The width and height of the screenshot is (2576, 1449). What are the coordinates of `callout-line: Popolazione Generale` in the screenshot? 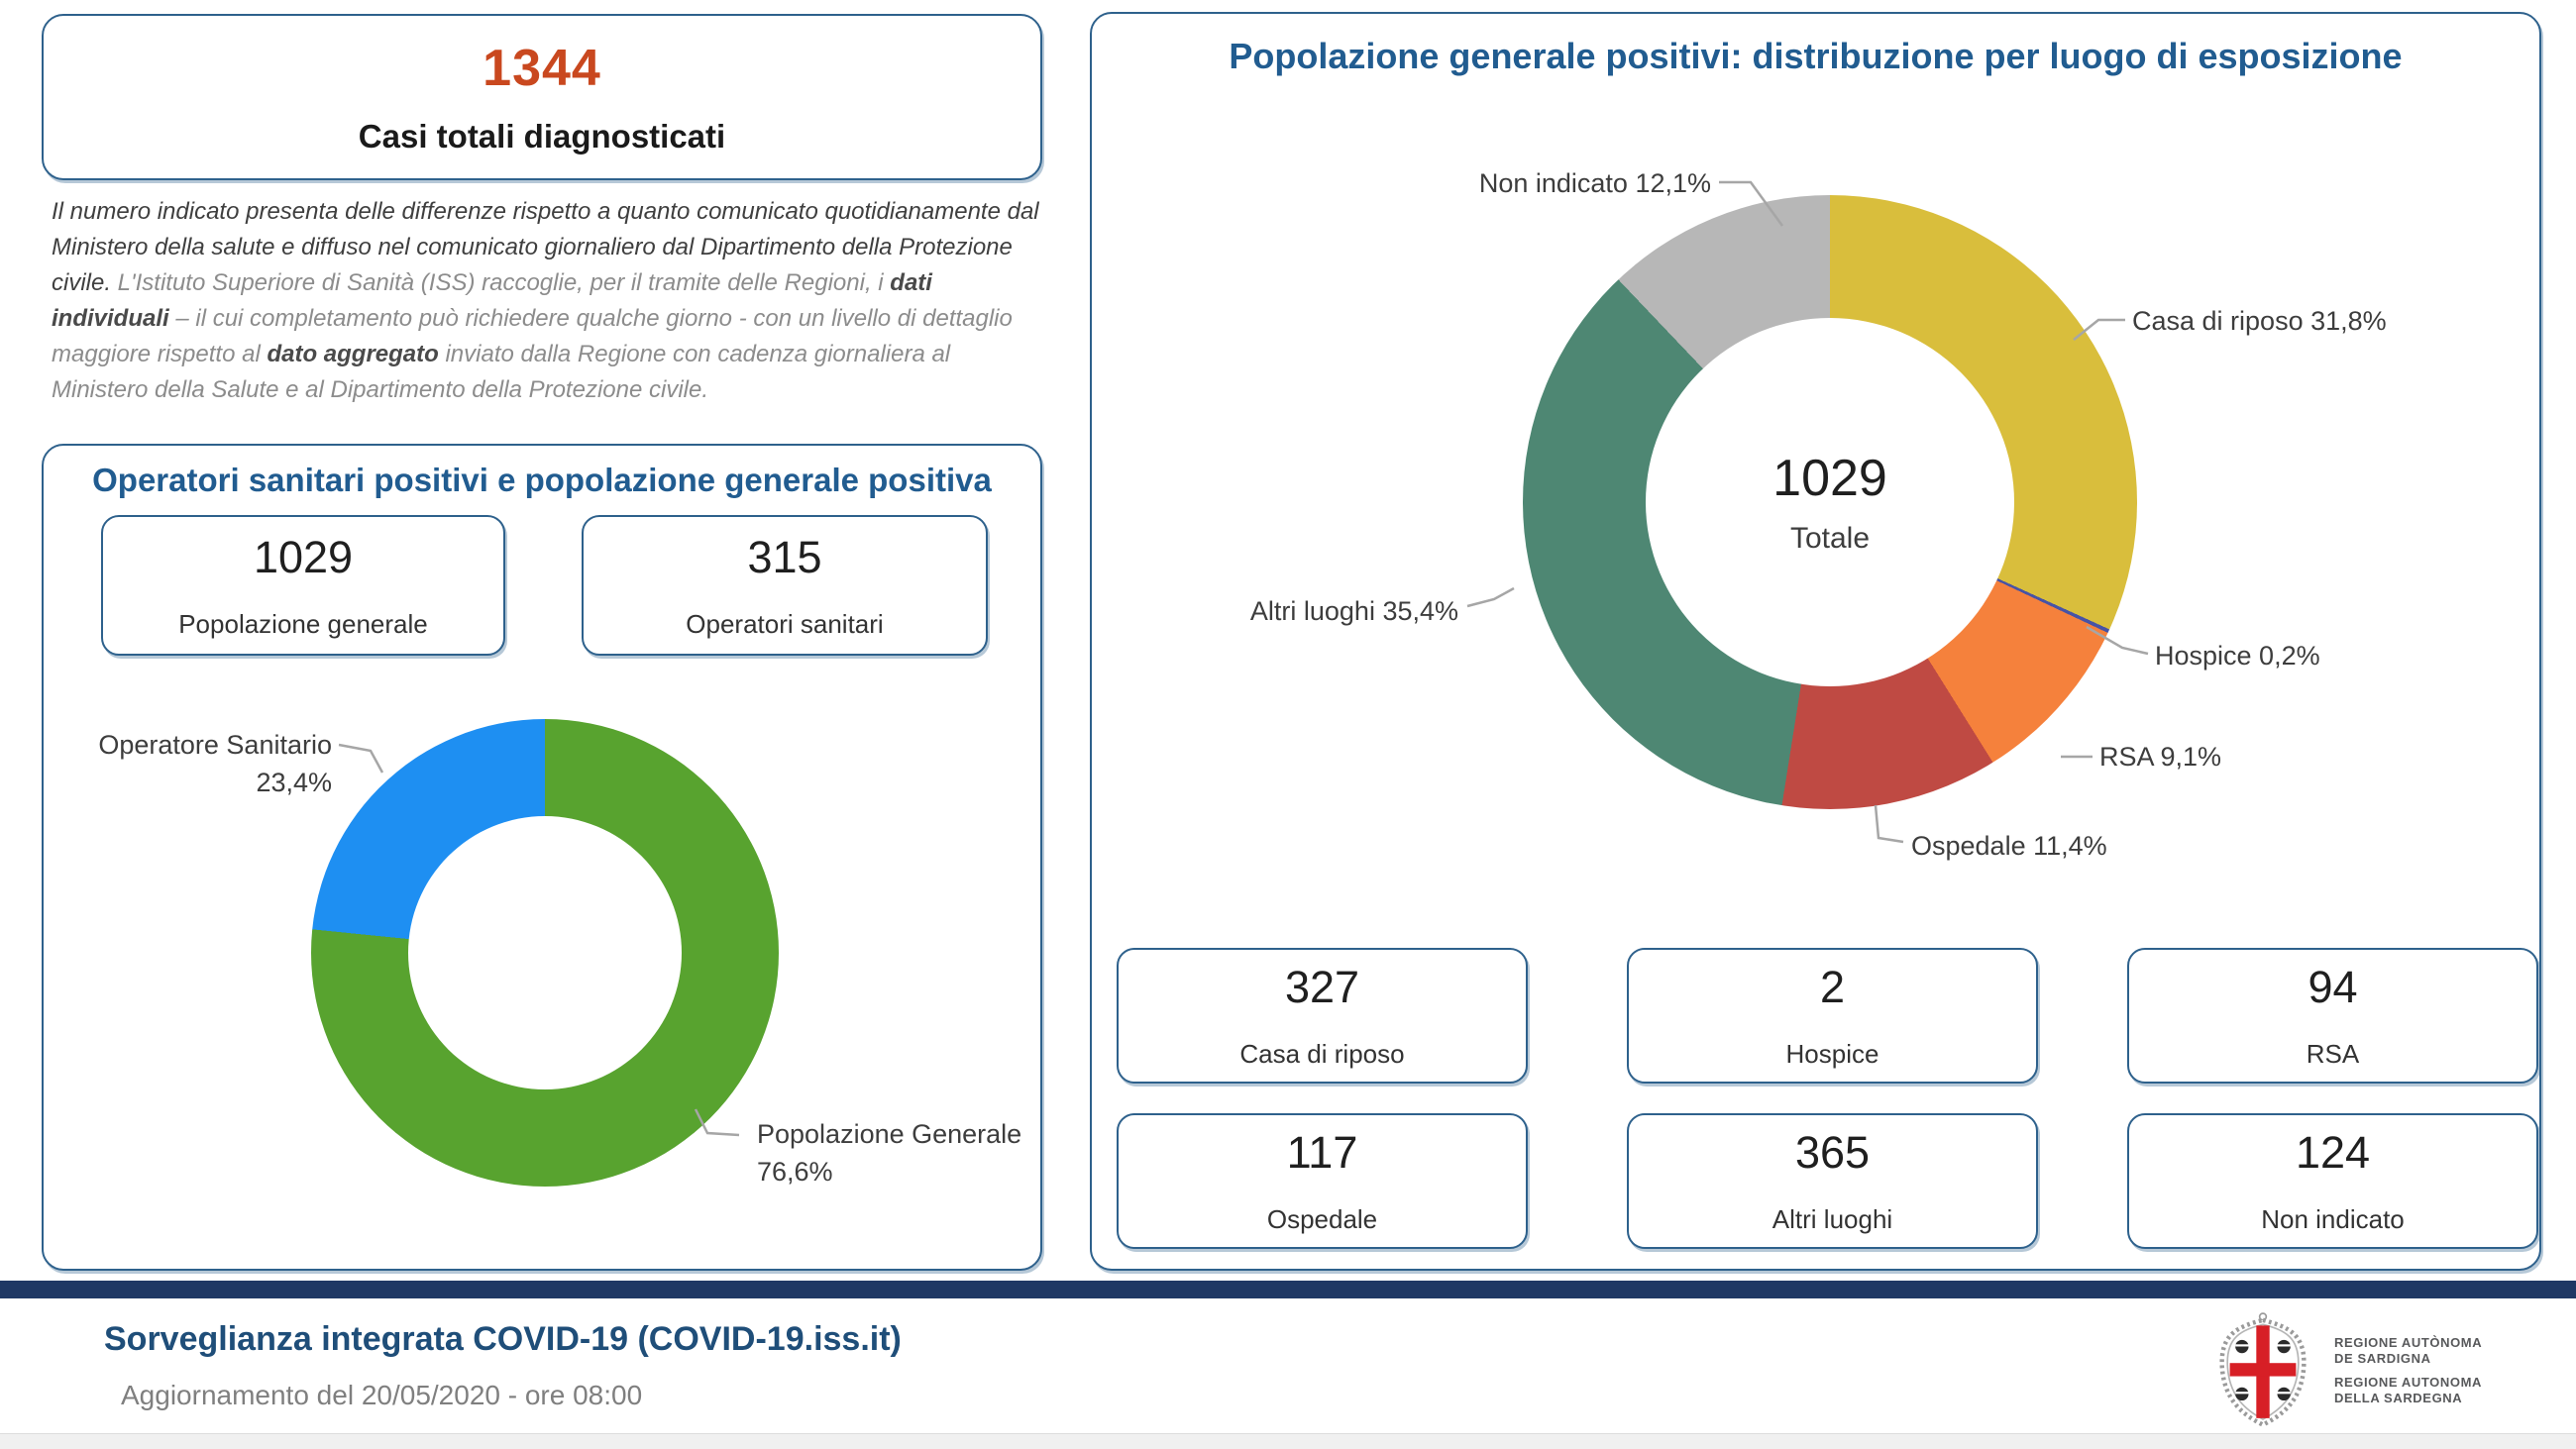 It's located at (890, 1134).